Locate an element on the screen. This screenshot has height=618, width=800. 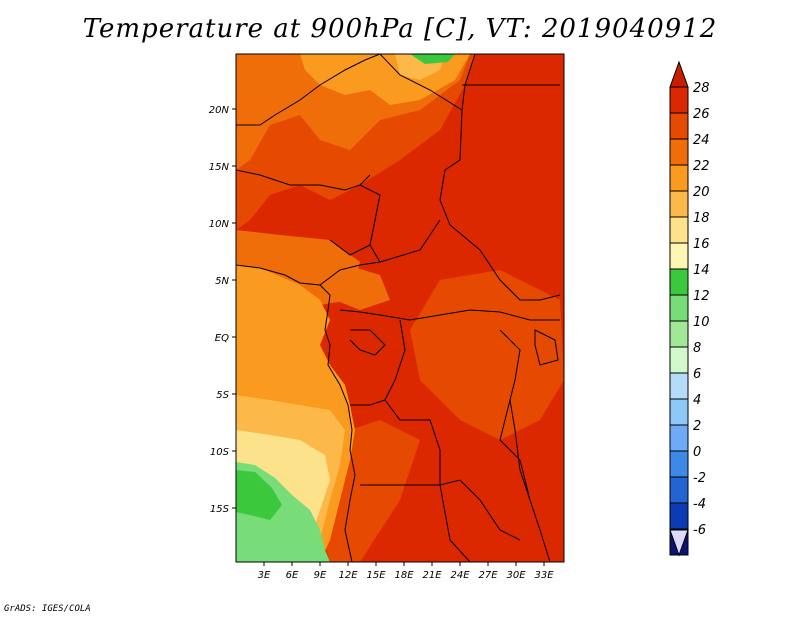
lat-tick-label: 10S is located at coordinates (220, 452).